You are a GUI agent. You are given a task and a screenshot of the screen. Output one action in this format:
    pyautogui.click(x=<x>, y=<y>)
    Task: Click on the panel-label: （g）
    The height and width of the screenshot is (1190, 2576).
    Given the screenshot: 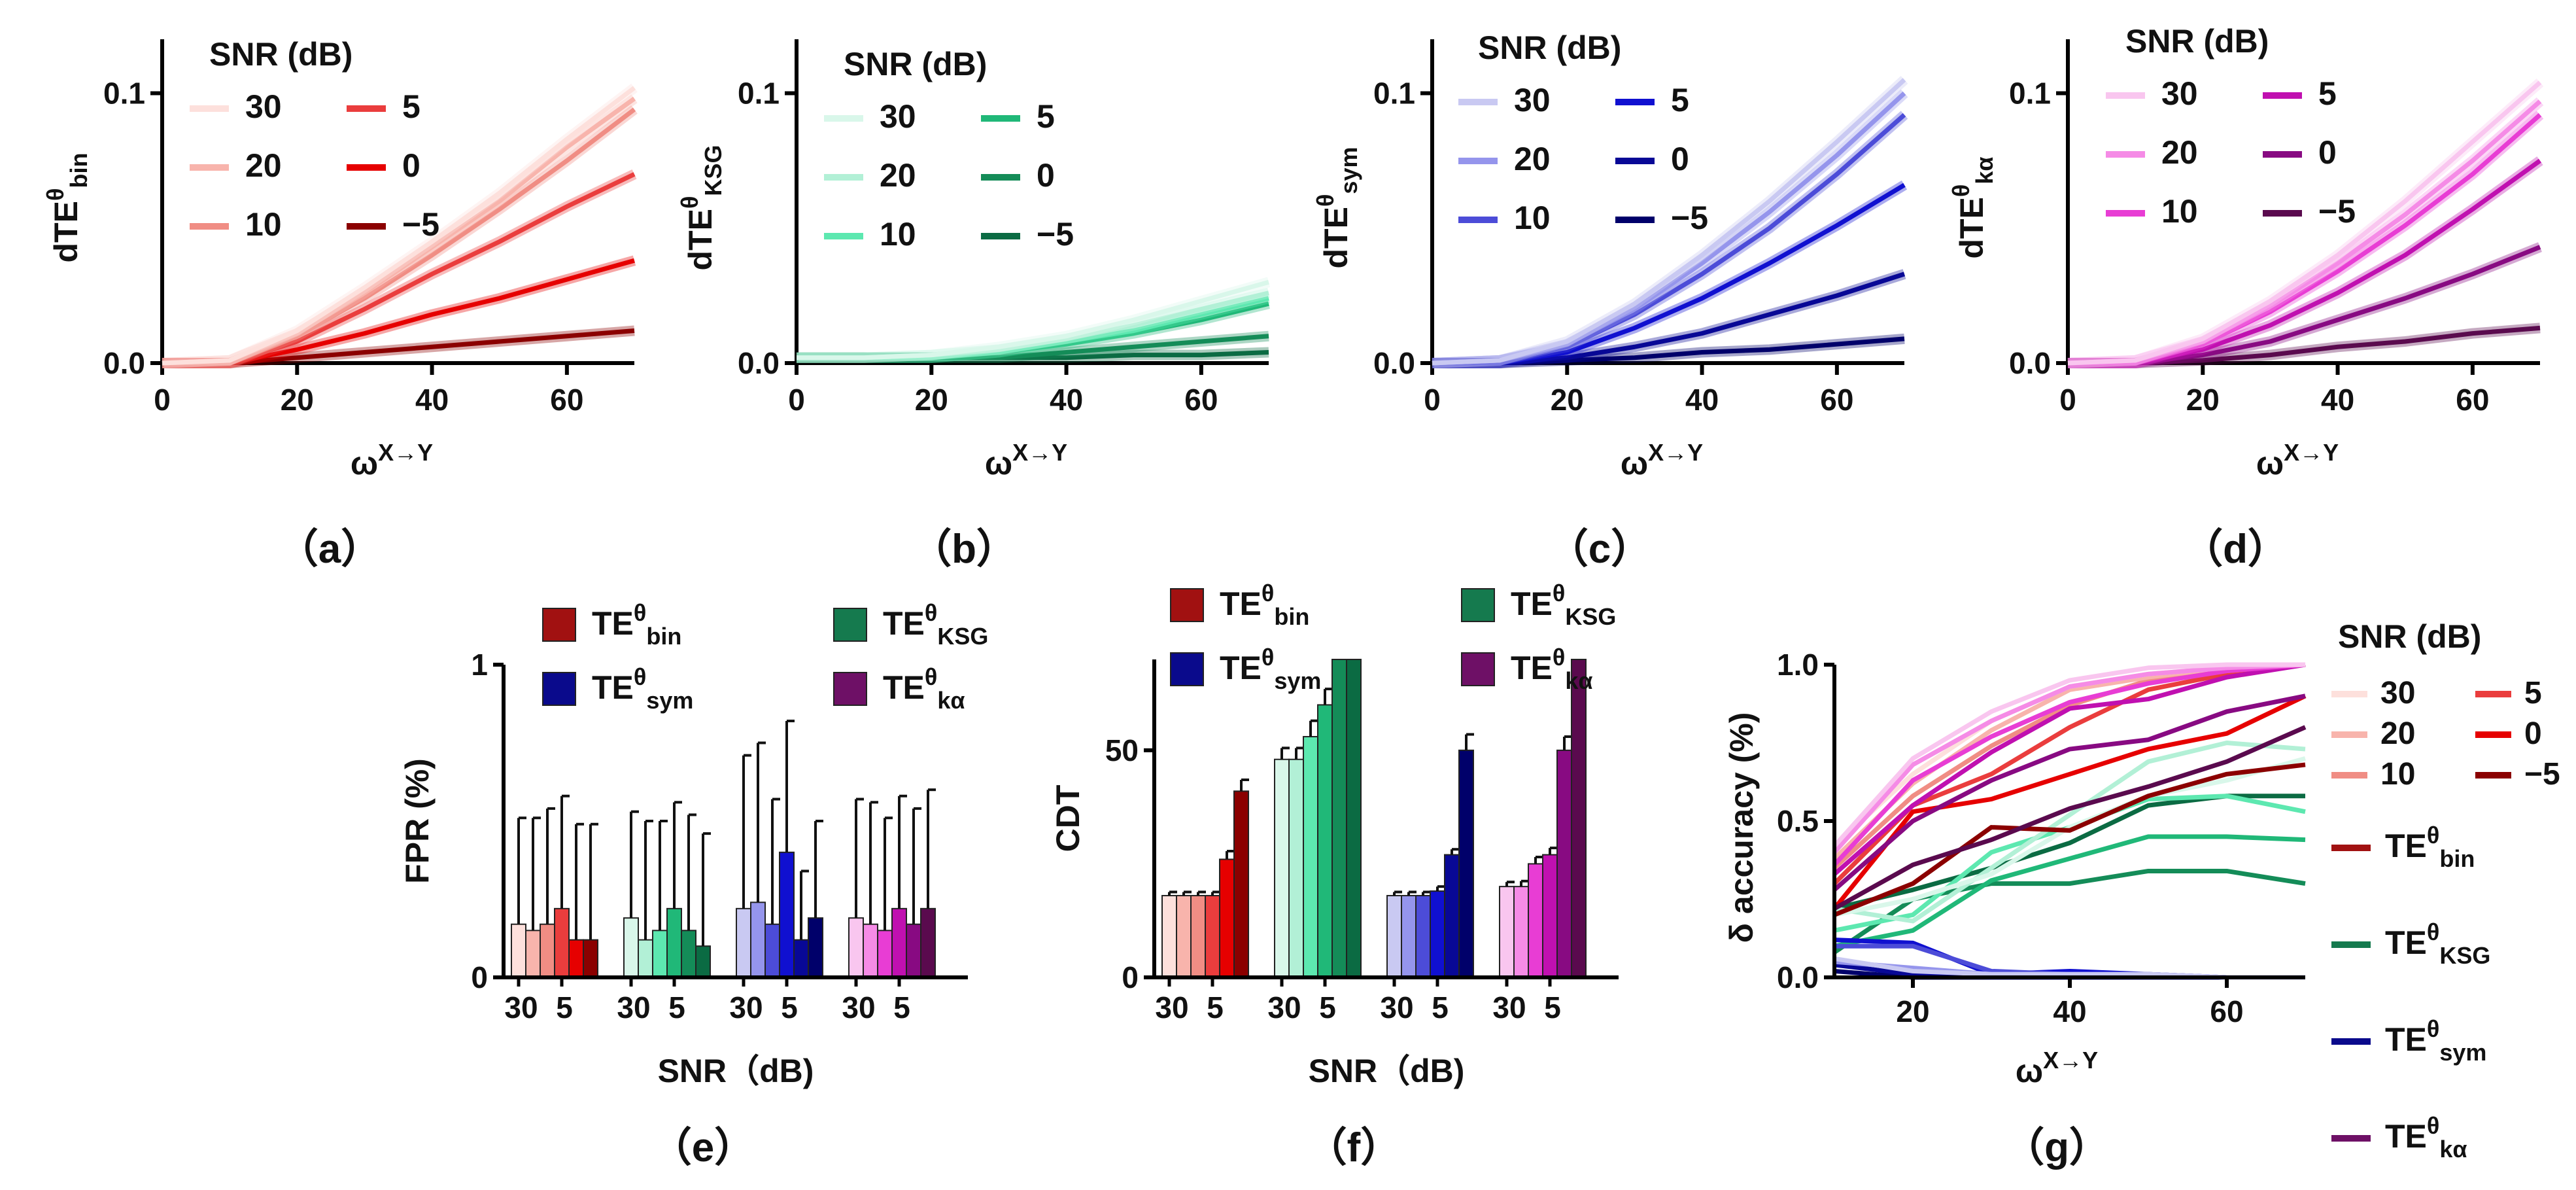 What is the action you would take?
    pyautogui.click(x=2057, y=1147)
    